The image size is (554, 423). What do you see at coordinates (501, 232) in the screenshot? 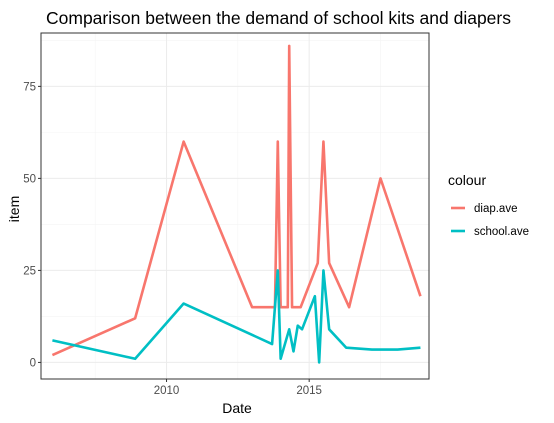
I see `legend-label-school-ave: school.ave` at bounding box center [501, 232].